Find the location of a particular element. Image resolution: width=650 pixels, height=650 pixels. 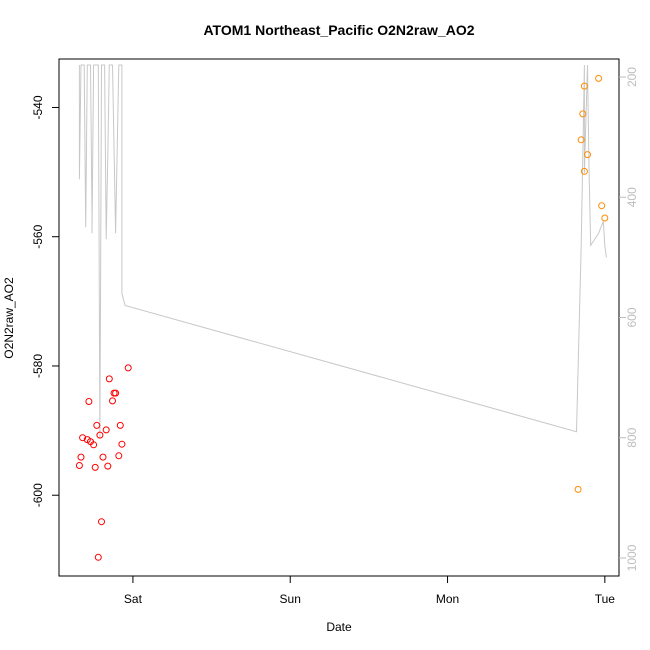

right-y-axis: 200 400 600 800 1000 is located at coordinates (629, 319).